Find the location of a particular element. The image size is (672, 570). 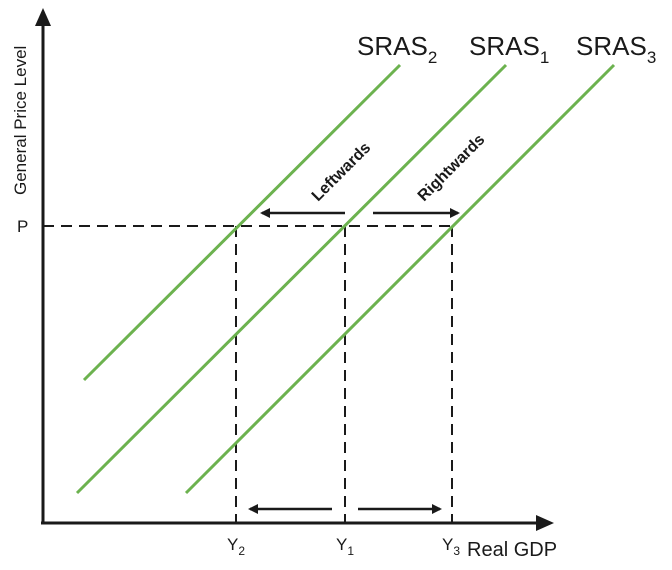

sras2-label: SRAS2 is located at coordinates (397, 49).